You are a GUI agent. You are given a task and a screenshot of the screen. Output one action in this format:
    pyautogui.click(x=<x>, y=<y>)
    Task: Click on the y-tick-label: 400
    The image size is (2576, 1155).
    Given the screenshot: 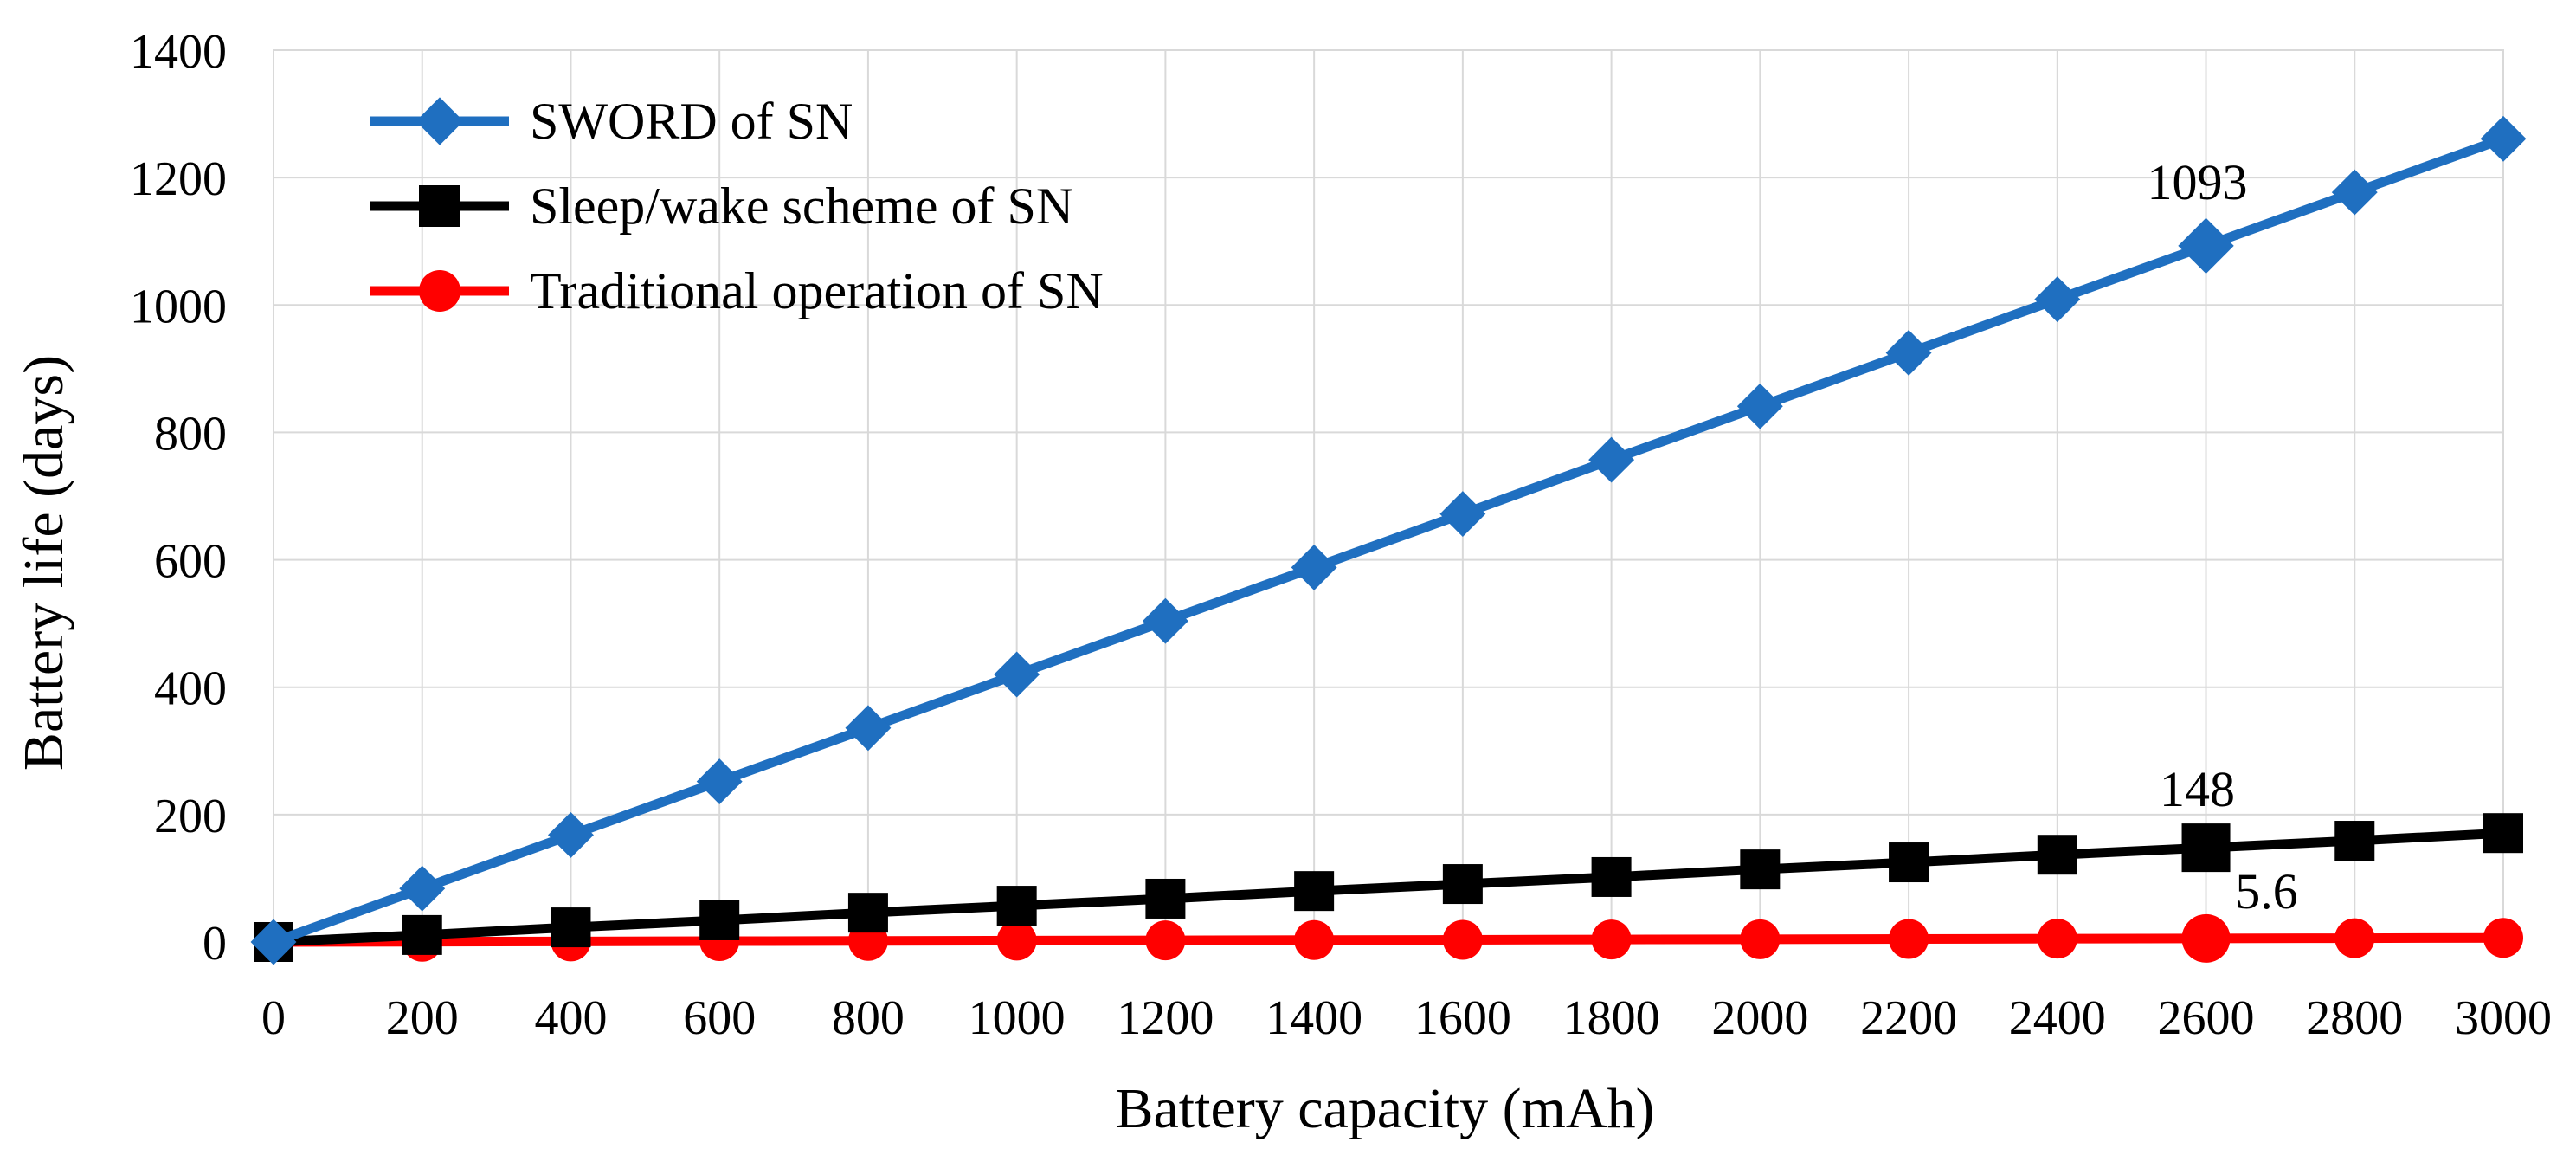 What is the action you would take?
    pyautogui.click(x=190, y=689)
    